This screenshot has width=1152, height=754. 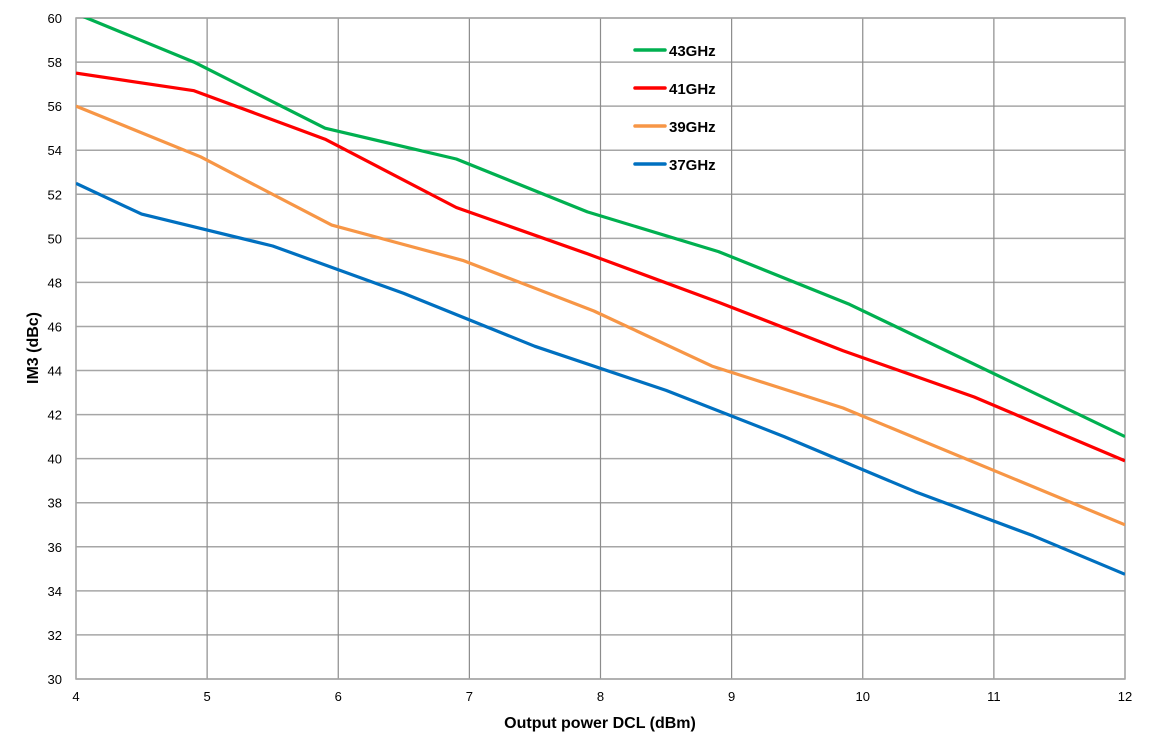 I want to click on y-tick-label: 32, so click(x=55, y=635).